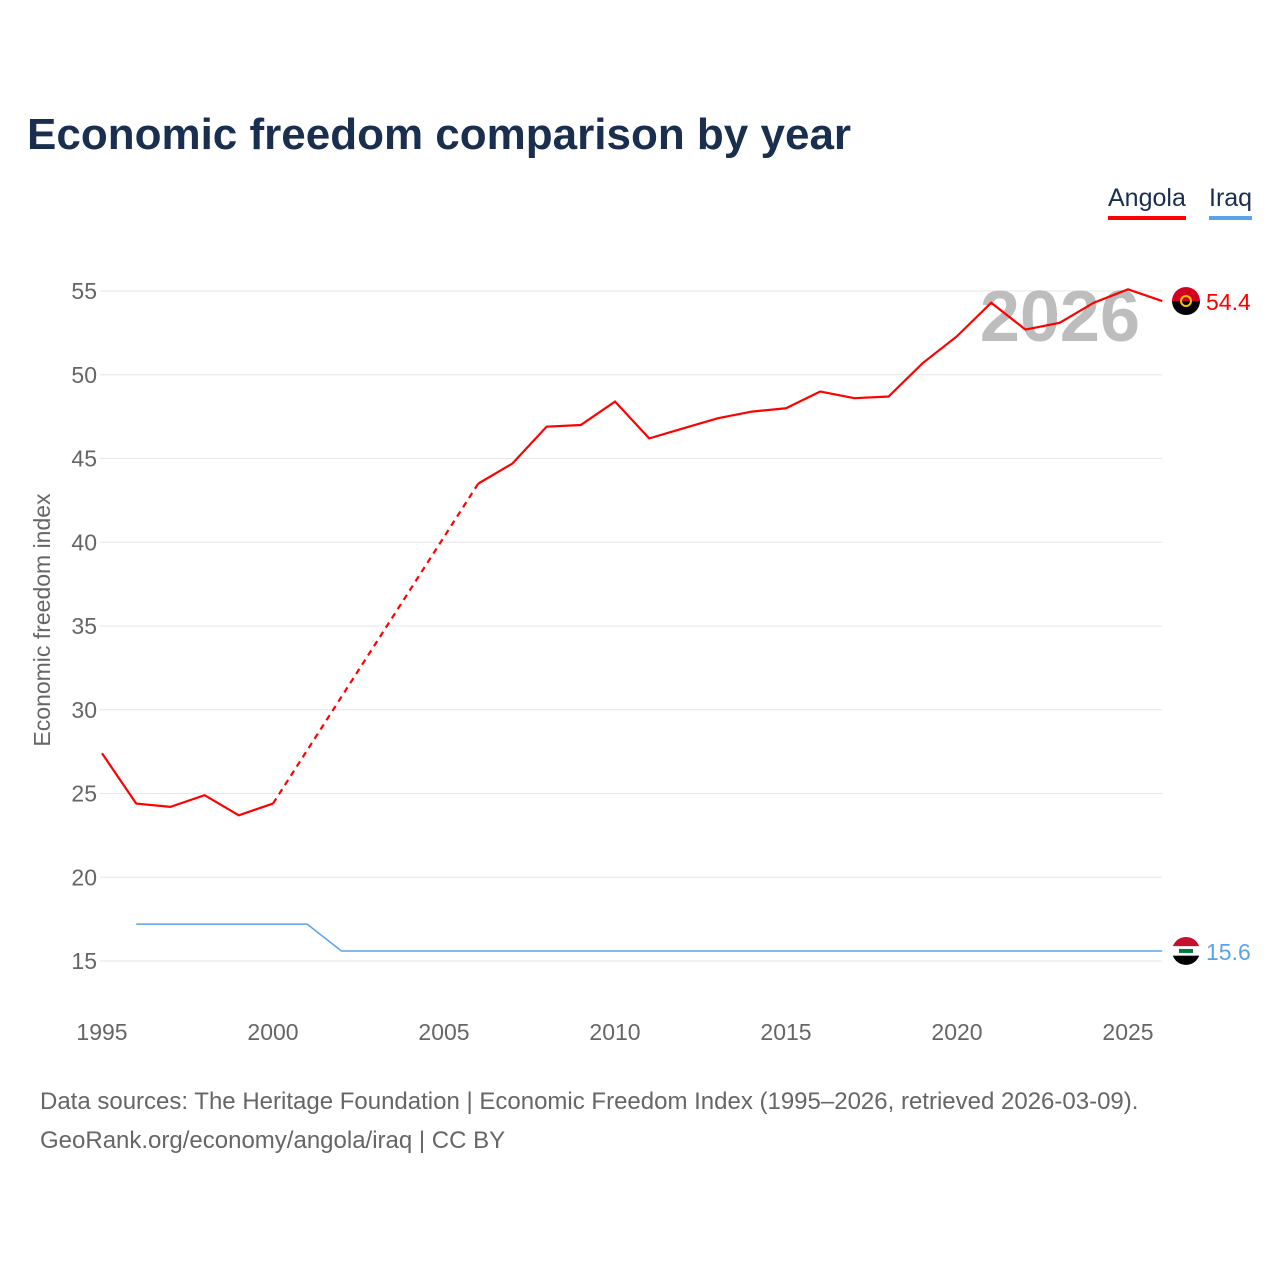 The width and height of the screenshot is (1280, 1280). I want to click on y-tick-label: 50, so click(84, 375).